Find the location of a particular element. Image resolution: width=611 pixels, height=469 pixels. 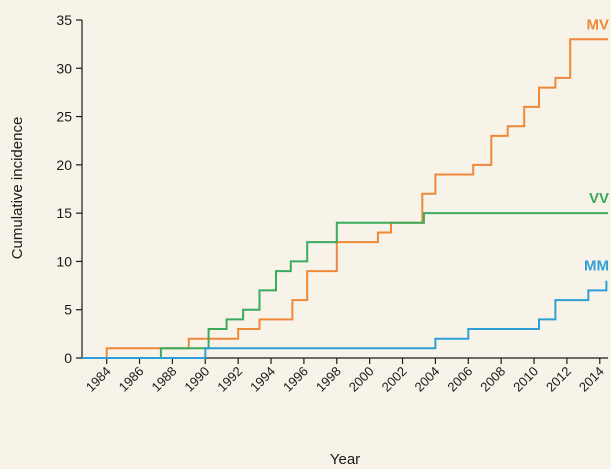

y-tick-label: 5 is located at coordinates (68, 310).